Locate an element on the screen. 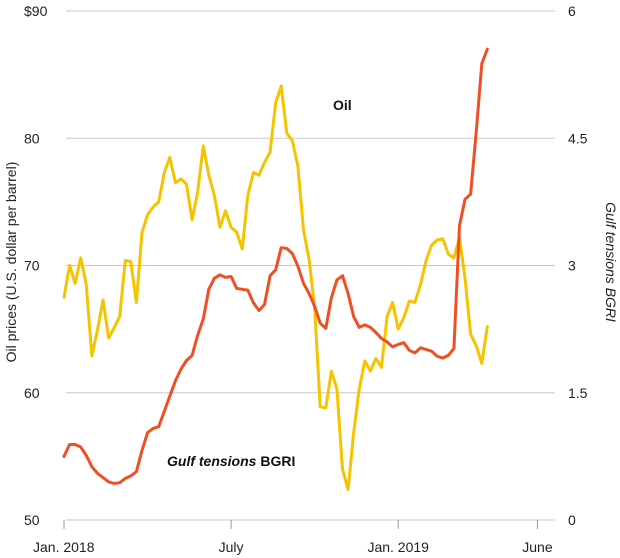 Image resolution: width=620 pixels, height=558 pixels. left-axis-tick-label: 80 is located at coordinates (32, 138).